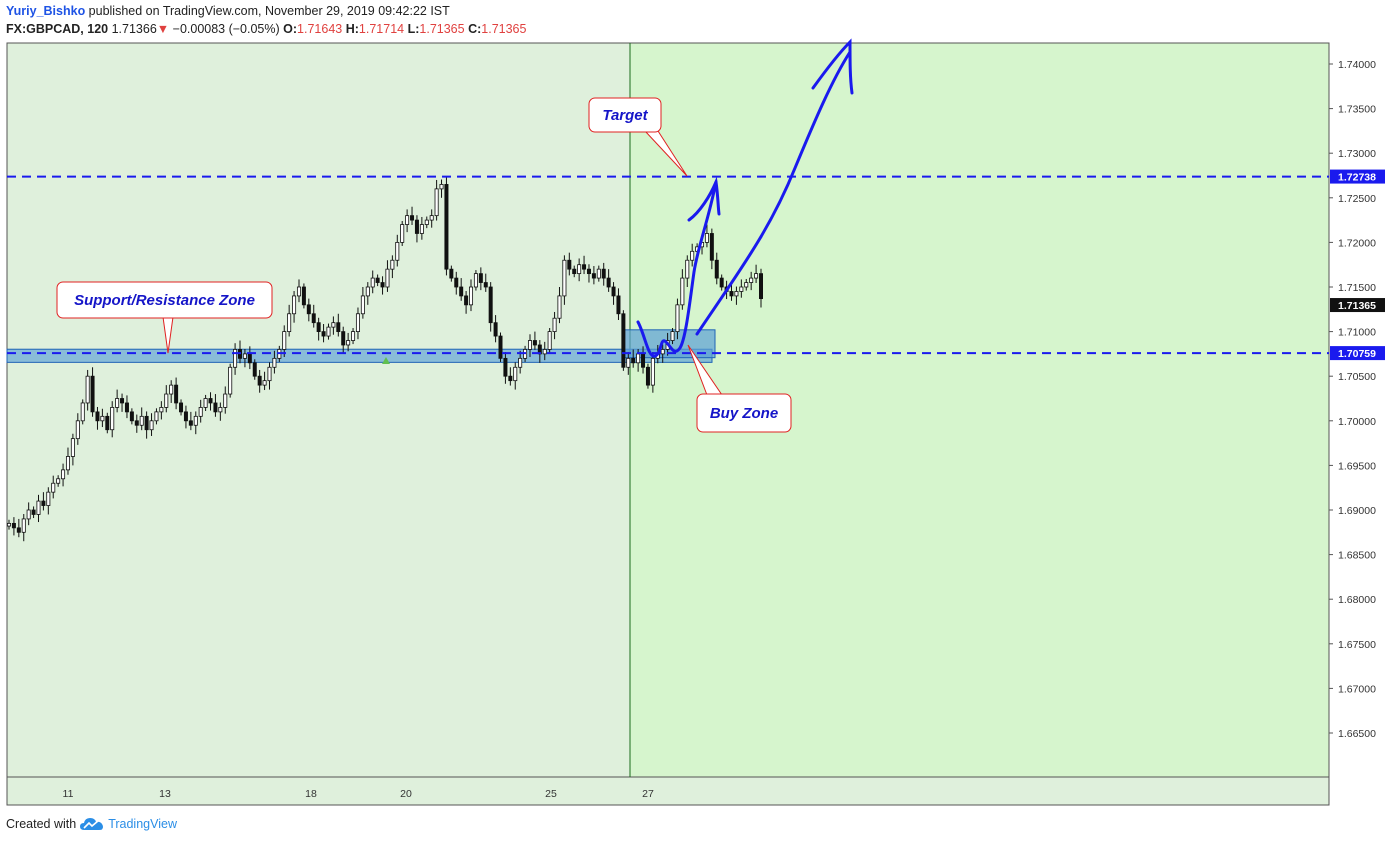  I want to click on created-with-text: Created with, so click(41, 824).